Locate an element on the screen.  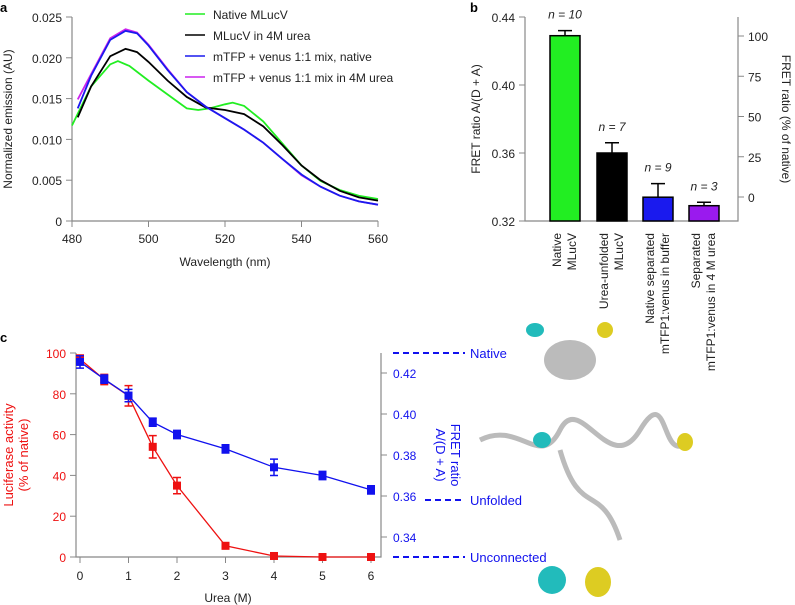
y-tick-label: 0.44 is located at coordinates (504, 18).